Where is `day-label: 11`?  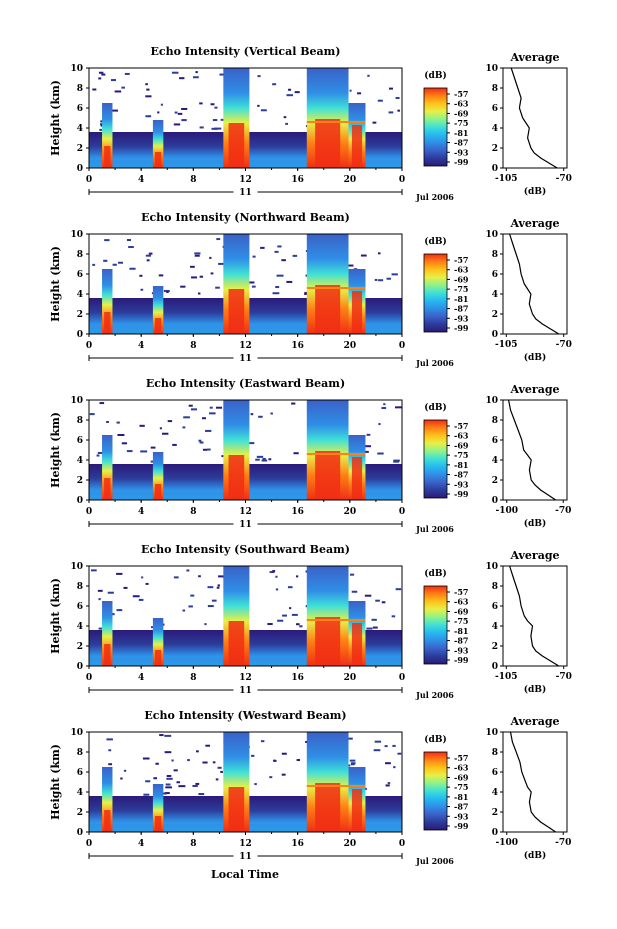 day-label: 11 is located at coordinates (245, 359).